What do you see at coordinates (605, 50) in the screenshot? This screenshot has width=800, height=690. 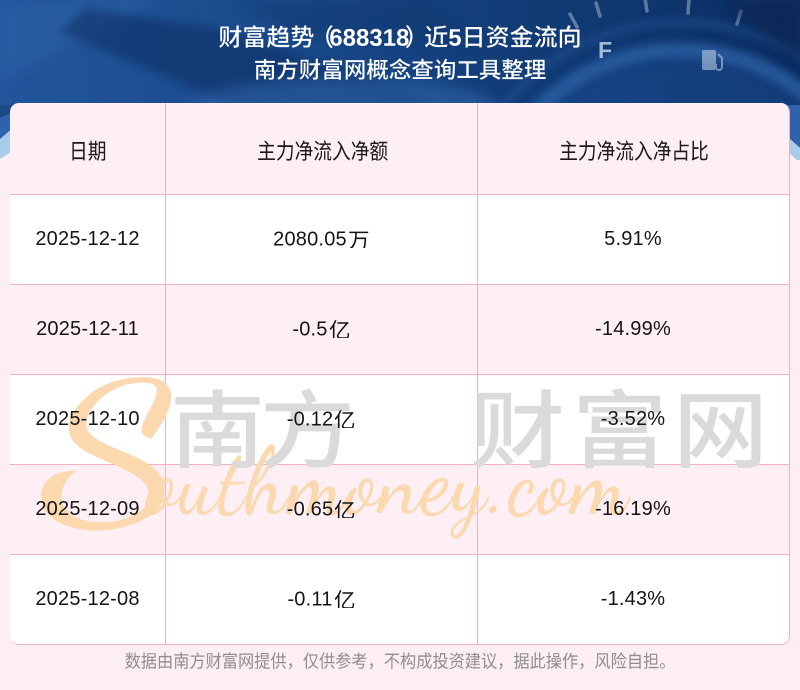 I see `svg-text: F` at bounding box center [605, 50].